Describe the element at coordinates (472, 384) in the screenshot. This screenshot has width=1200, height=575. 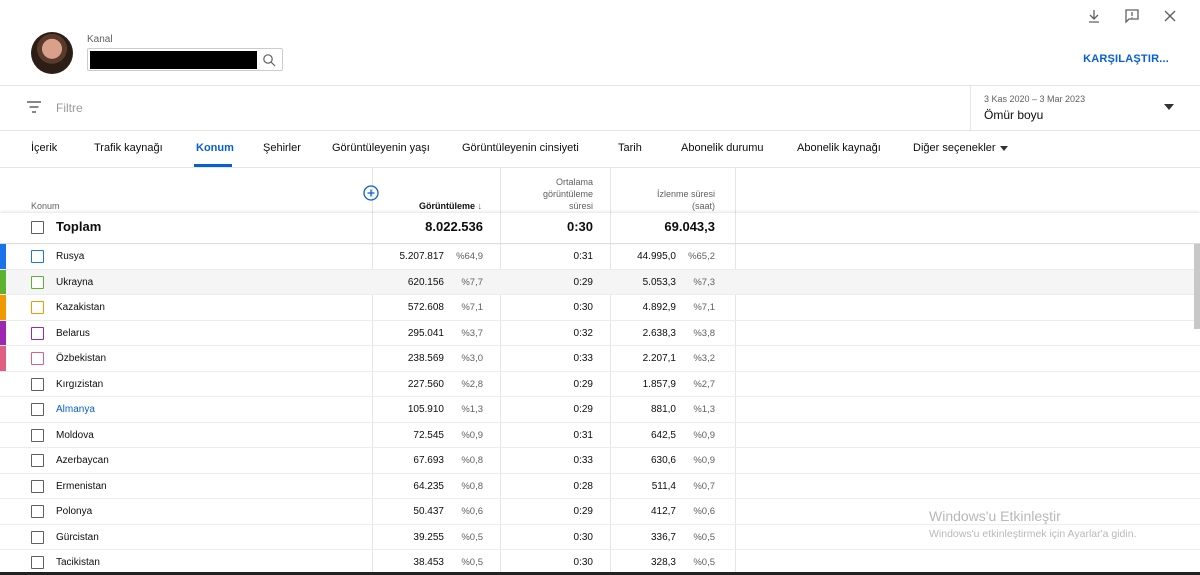
I see `views-percent: %2,8` at that location.